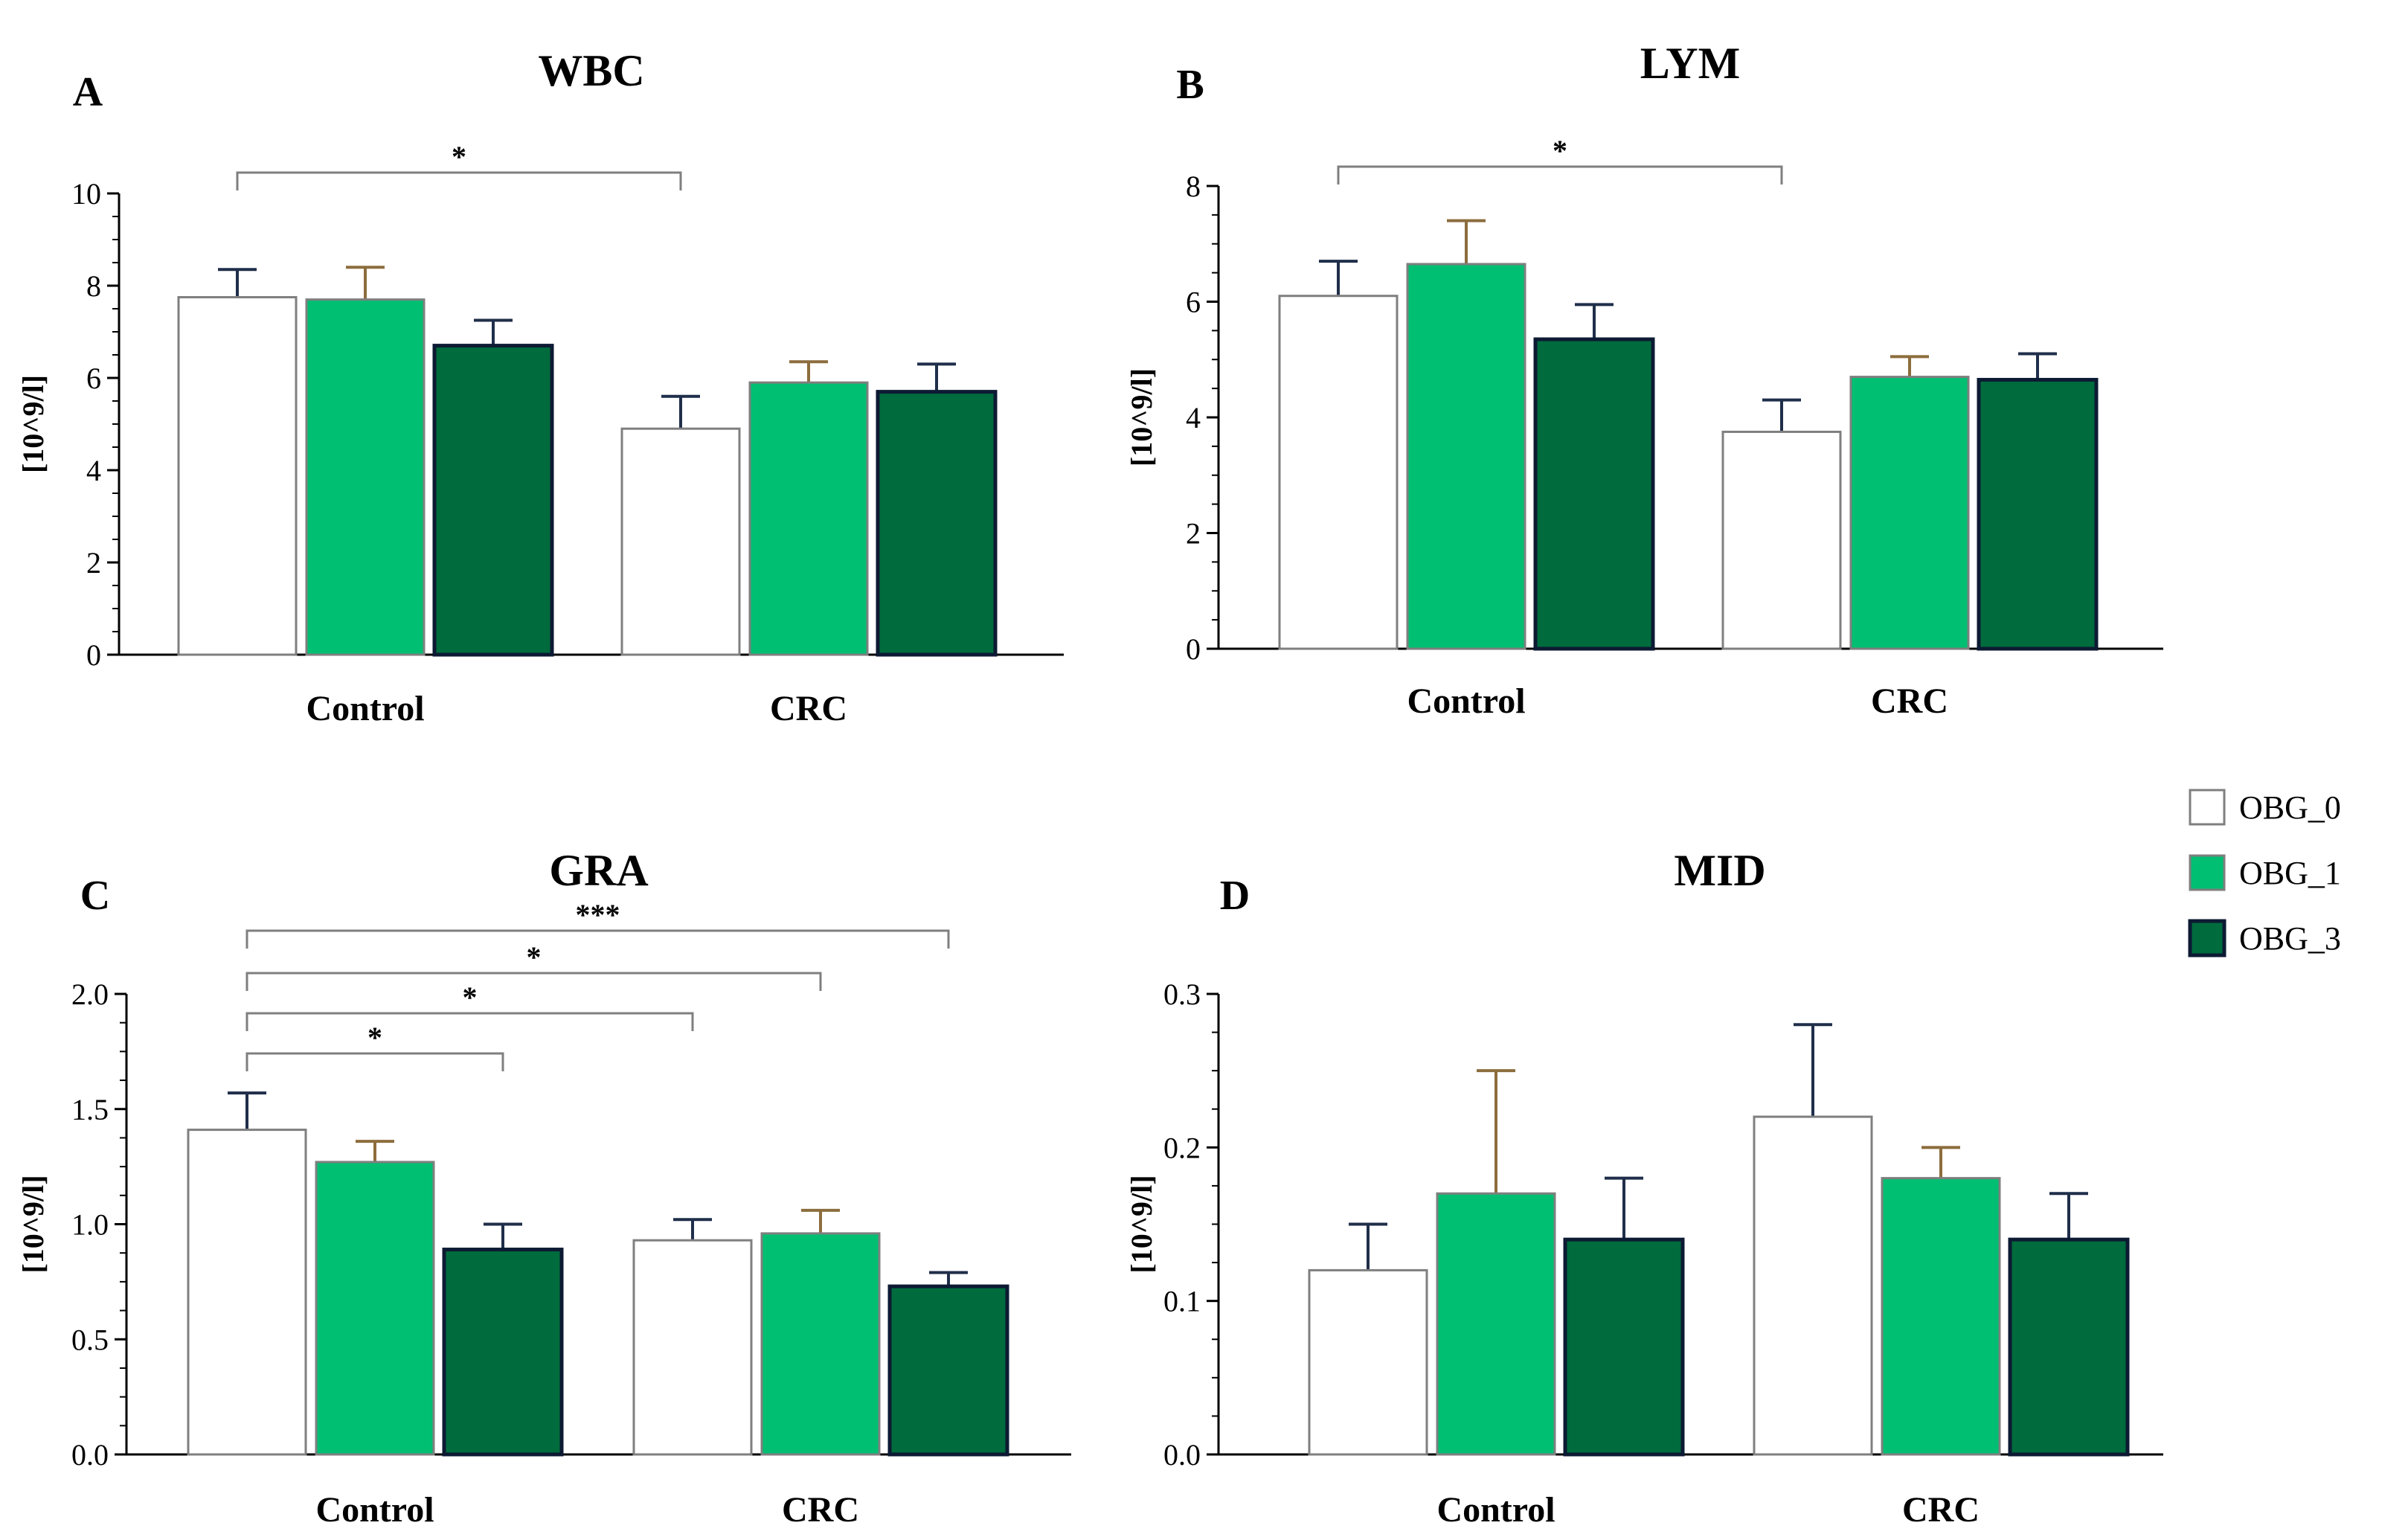 This screenshot has height=1540, width=2408. What do you see at coordinates (2290, 938) in the screenshot?
I see `legend-label: OBG_3` at bounding box center [2290, 938].